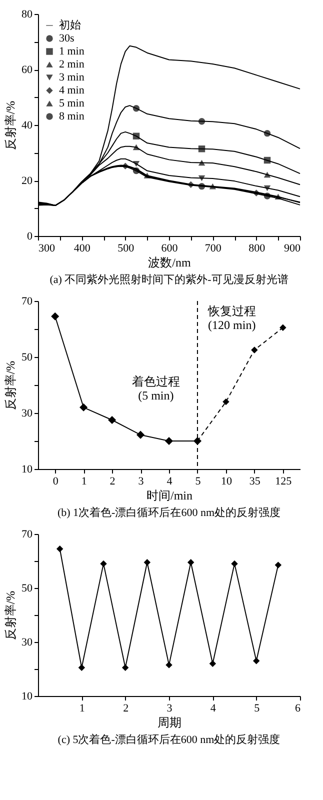 The width and height of the screenshot is (323, 800). Describe the element at coordinates (169, 512) in the screenshot. I see `text: (b) 1次着色-漂白循环后在600 nm处的反射强度` at that location.